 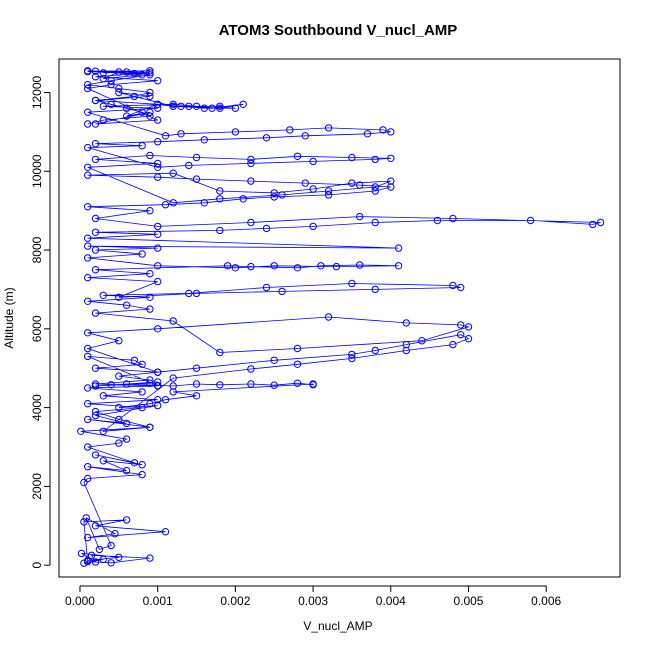 I want to click on x-tick-label: 0.002, so click(x=235, y=601).